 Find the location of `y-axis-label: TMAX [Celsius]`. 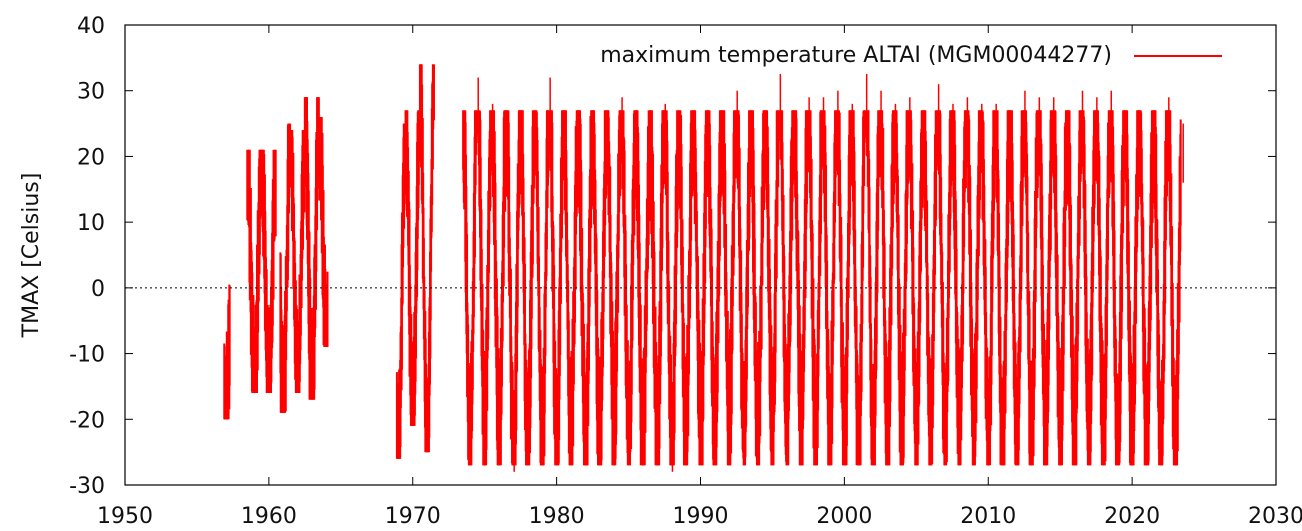

y-axis-label: TMAX [Celsius] is located at coordinates (31, 256).